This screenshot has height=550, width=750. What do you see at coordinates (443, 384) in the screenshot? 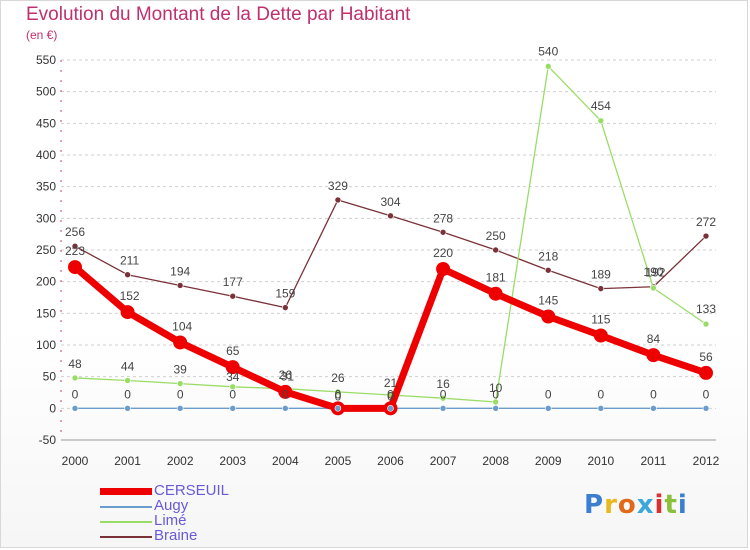
I see `data-label-lime: 16` at bounding box center [443, 384].